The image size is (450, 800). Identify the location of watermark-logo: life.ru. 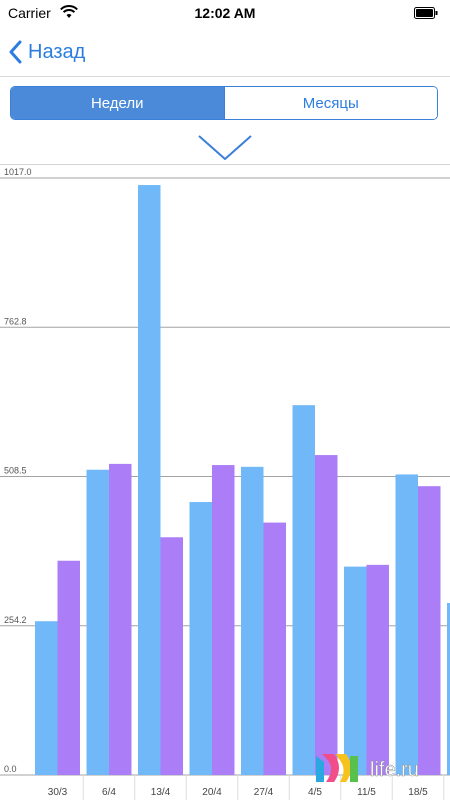
(367, 768).